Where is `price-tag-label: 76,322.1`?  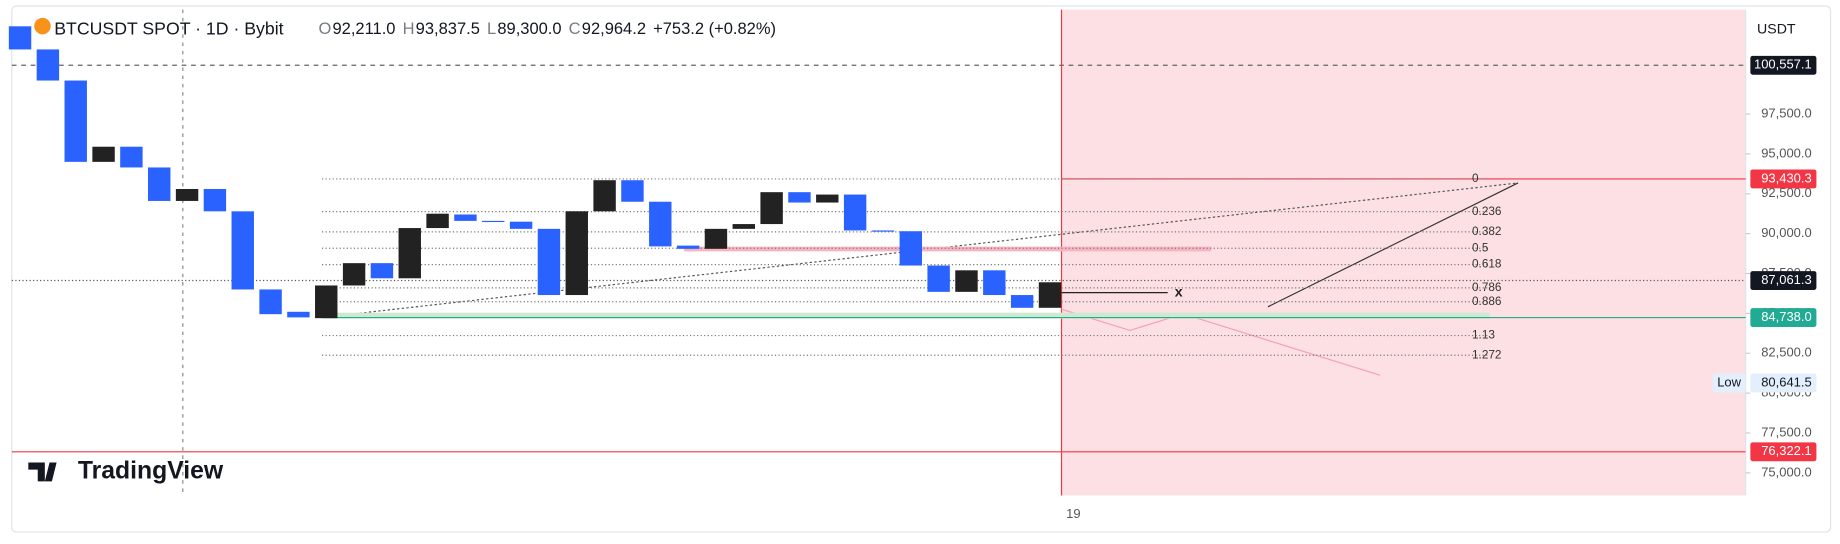
price-tag-label: 76,322.1 is located at coordinates (1786, 450).